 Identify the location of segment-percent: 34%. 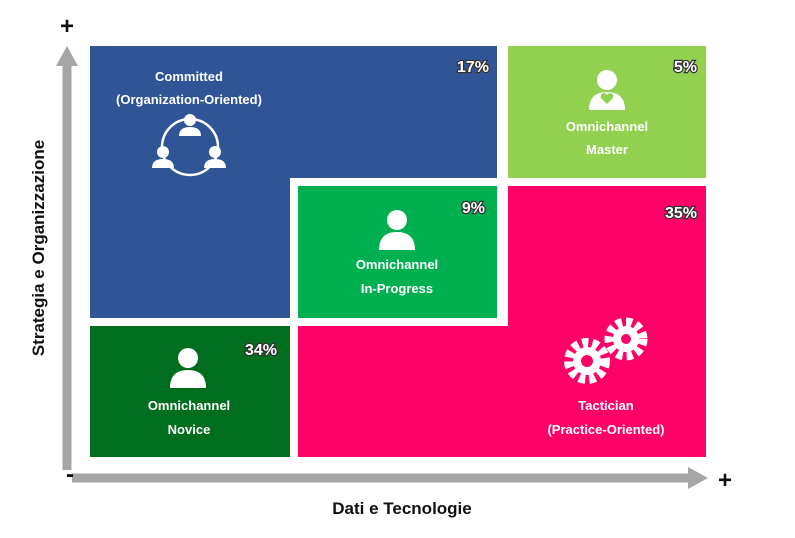
(261, 350).